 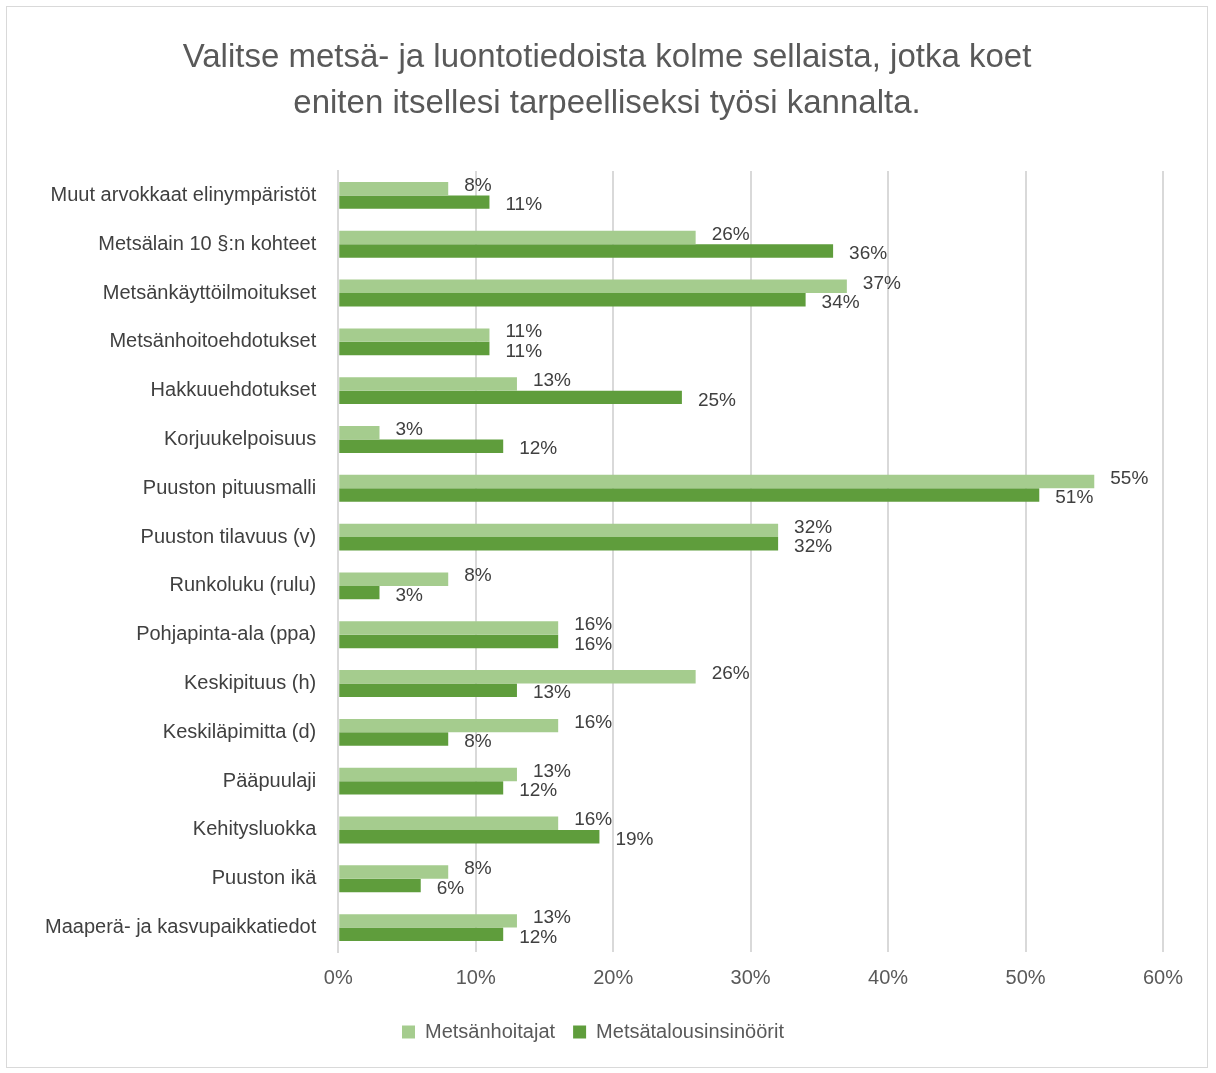 I want to click on x-tick-label: 10%, so click(x=475, y=976).